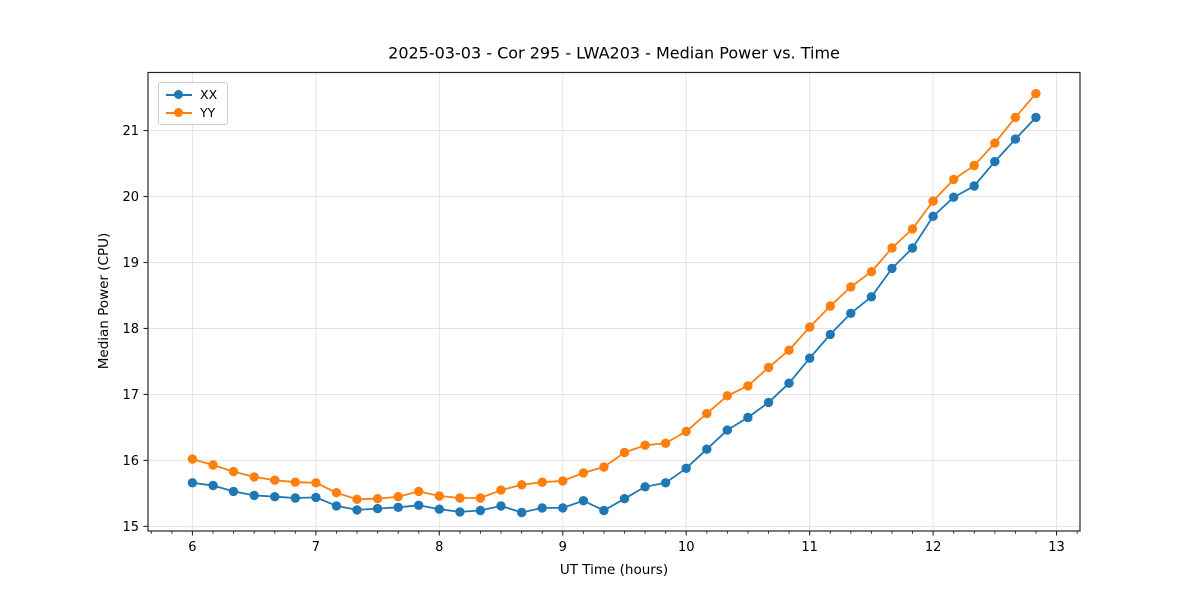 The height and width of the screenshot is (600, 1200). Describe the element at coordinates (192, 547) in the screenshot. I see `x-tick-label: 6` at that location.